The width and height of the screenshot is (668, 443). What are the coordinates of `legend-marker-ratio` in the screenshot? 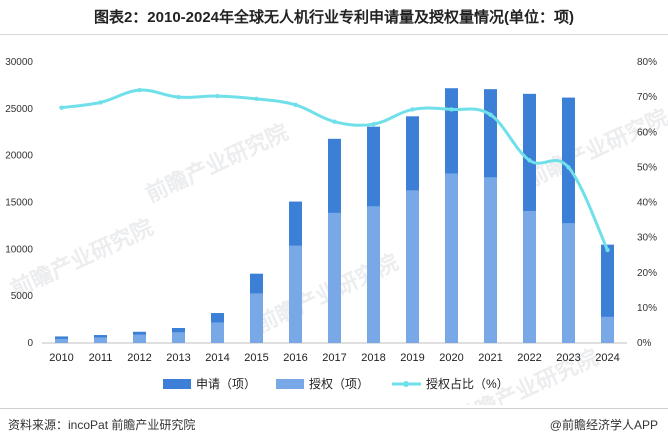 It's located at (406, 384).